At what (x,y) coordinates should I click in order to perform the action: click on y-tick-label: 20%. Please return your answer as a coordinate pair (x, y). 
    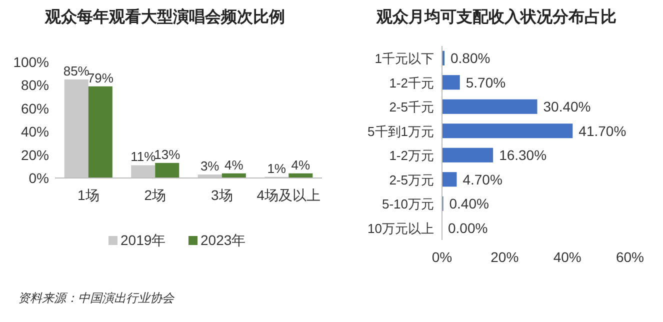
    Looking at the image, I should click on (34, 154).